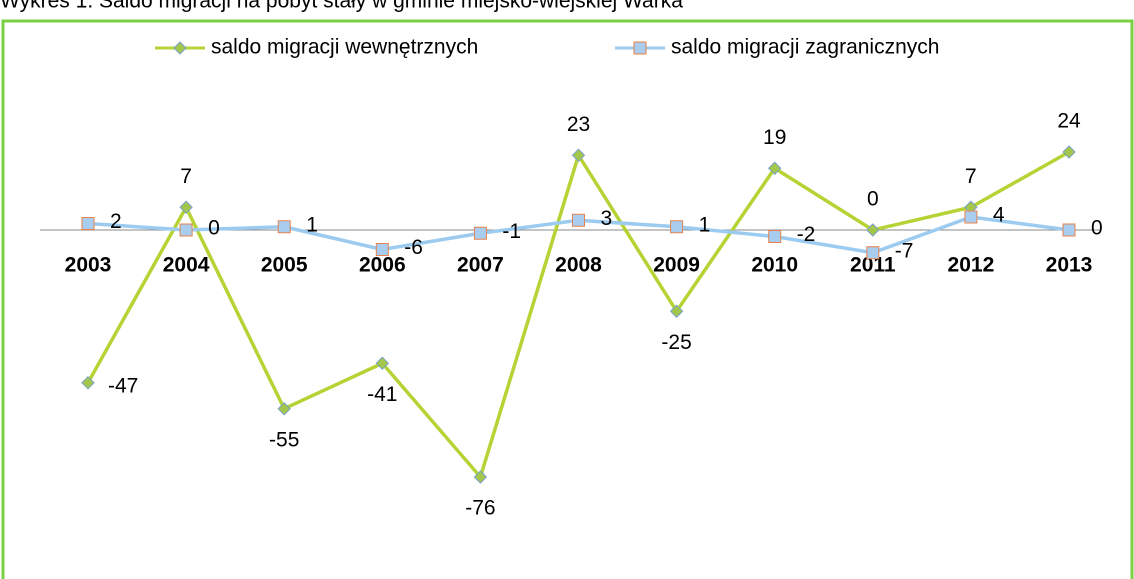 The image size is (1134, 579). What do you see at coordinates (480, 265) in the screenshot?
I see `x-tick-label: 2007` at bounding box center [480, 265].